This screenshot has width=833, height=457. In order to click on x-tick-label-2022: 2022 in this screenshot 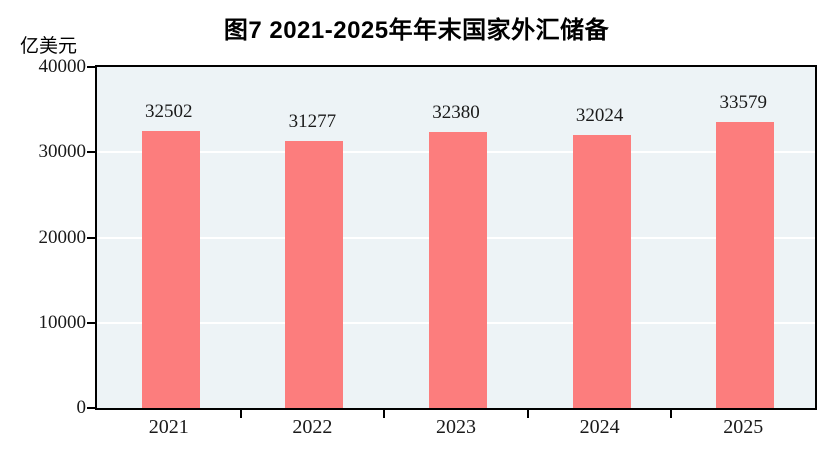, I will do `click(312, 427)`.